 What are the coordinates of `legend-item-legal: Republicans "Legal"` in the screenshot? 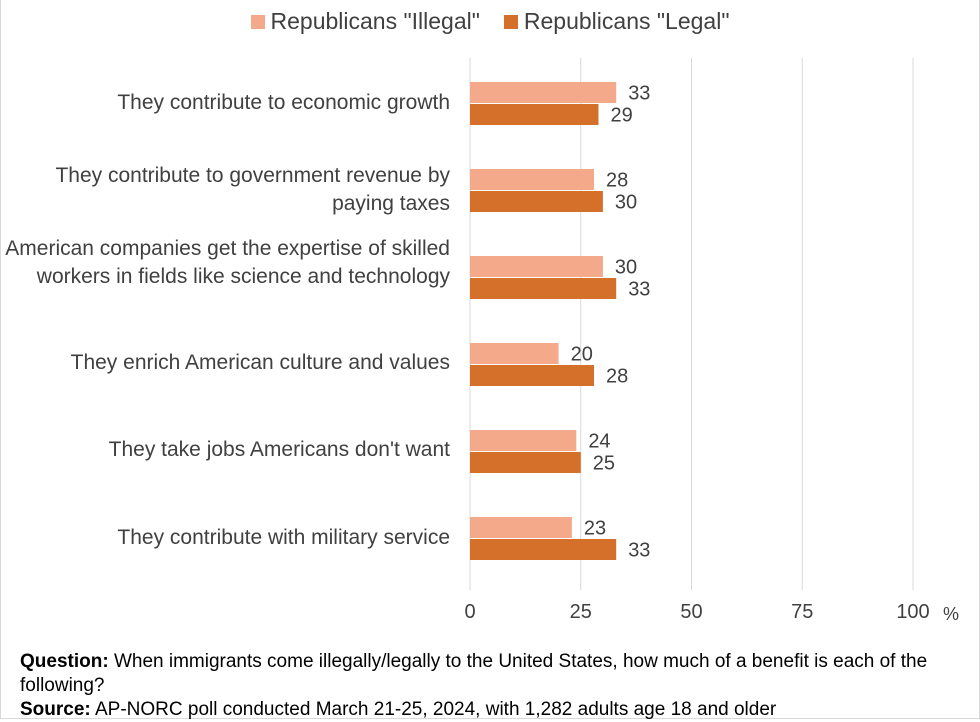 It's located at (616, 21).